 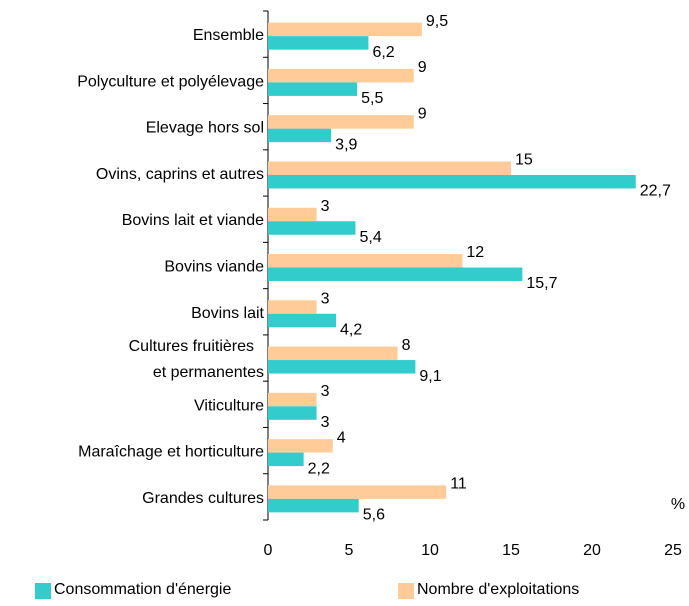 I want to click on value-label: 11, so click(x=458, y=484).